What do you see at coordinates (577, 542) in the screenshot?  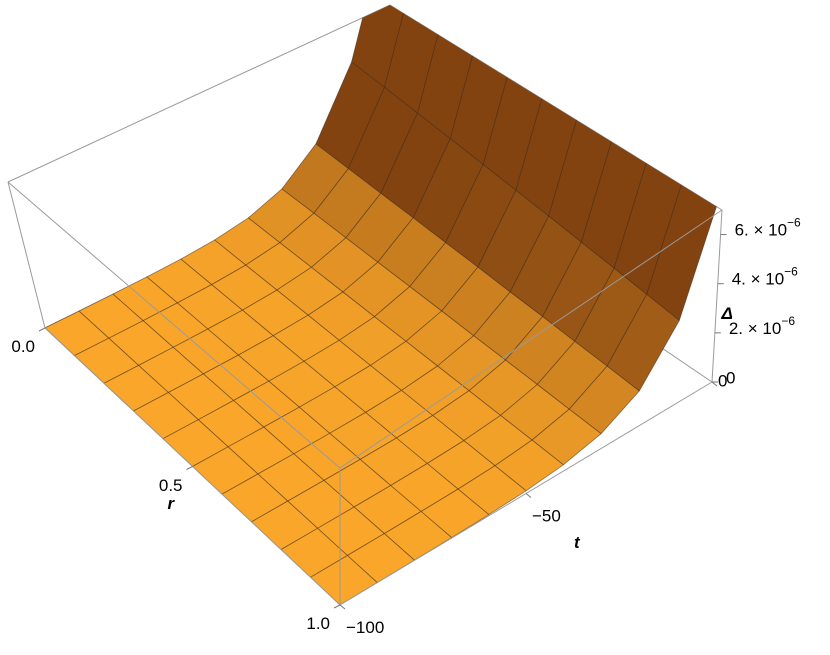 I see `y-axis-label: t` at bounding box center [577, 542].